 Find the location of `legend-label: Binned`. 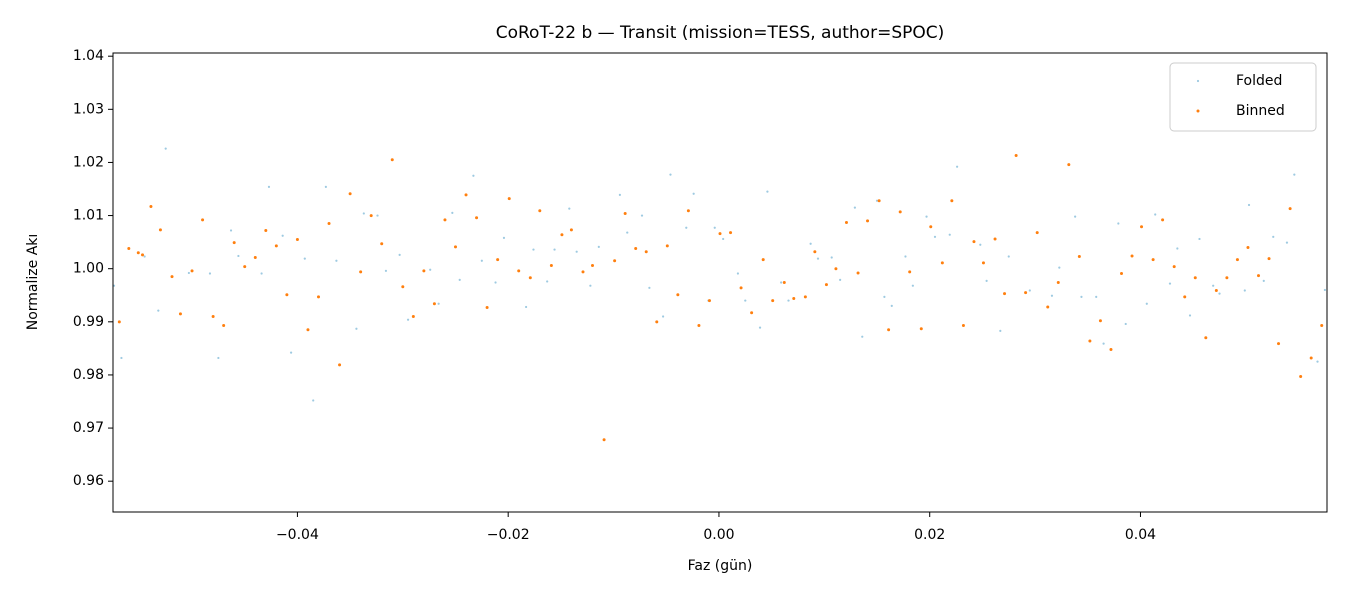

legend-label: Binned is located at coordinates (1260, 111).